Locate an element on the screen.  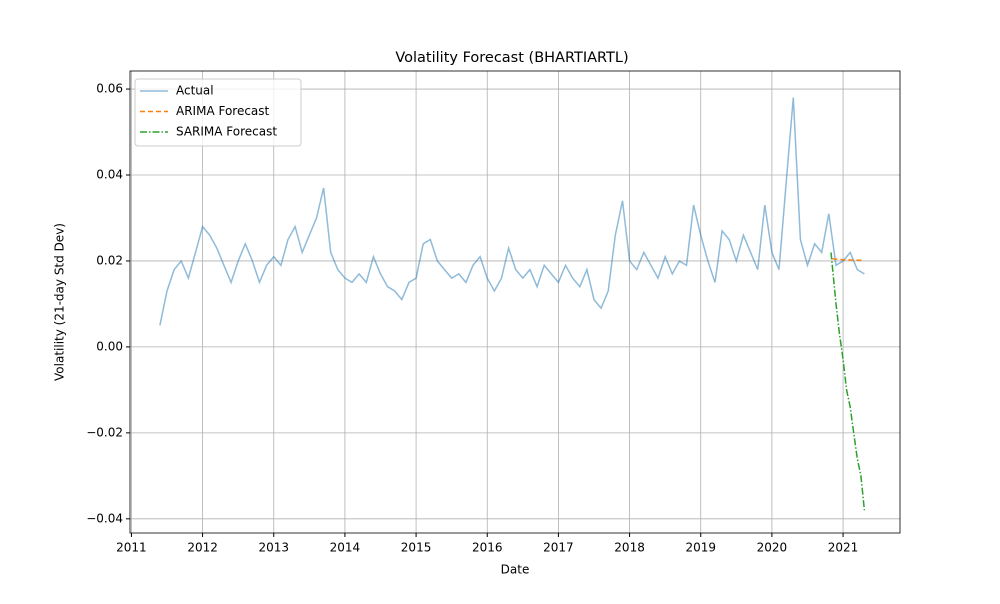
x-tick-label: 2020 is located at coordinates (772, 548).